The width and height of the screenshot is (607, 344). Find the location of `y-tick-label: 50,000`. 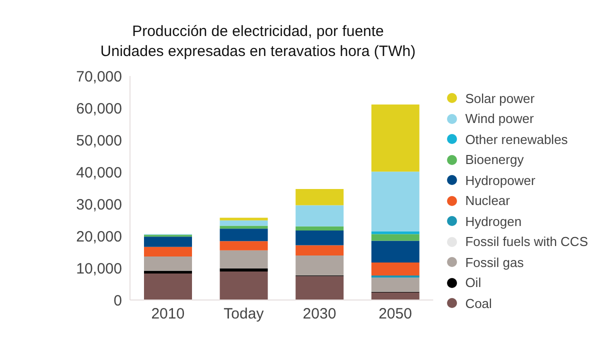

y-tick-label: 50,000 is located at coordinates (99, 141).